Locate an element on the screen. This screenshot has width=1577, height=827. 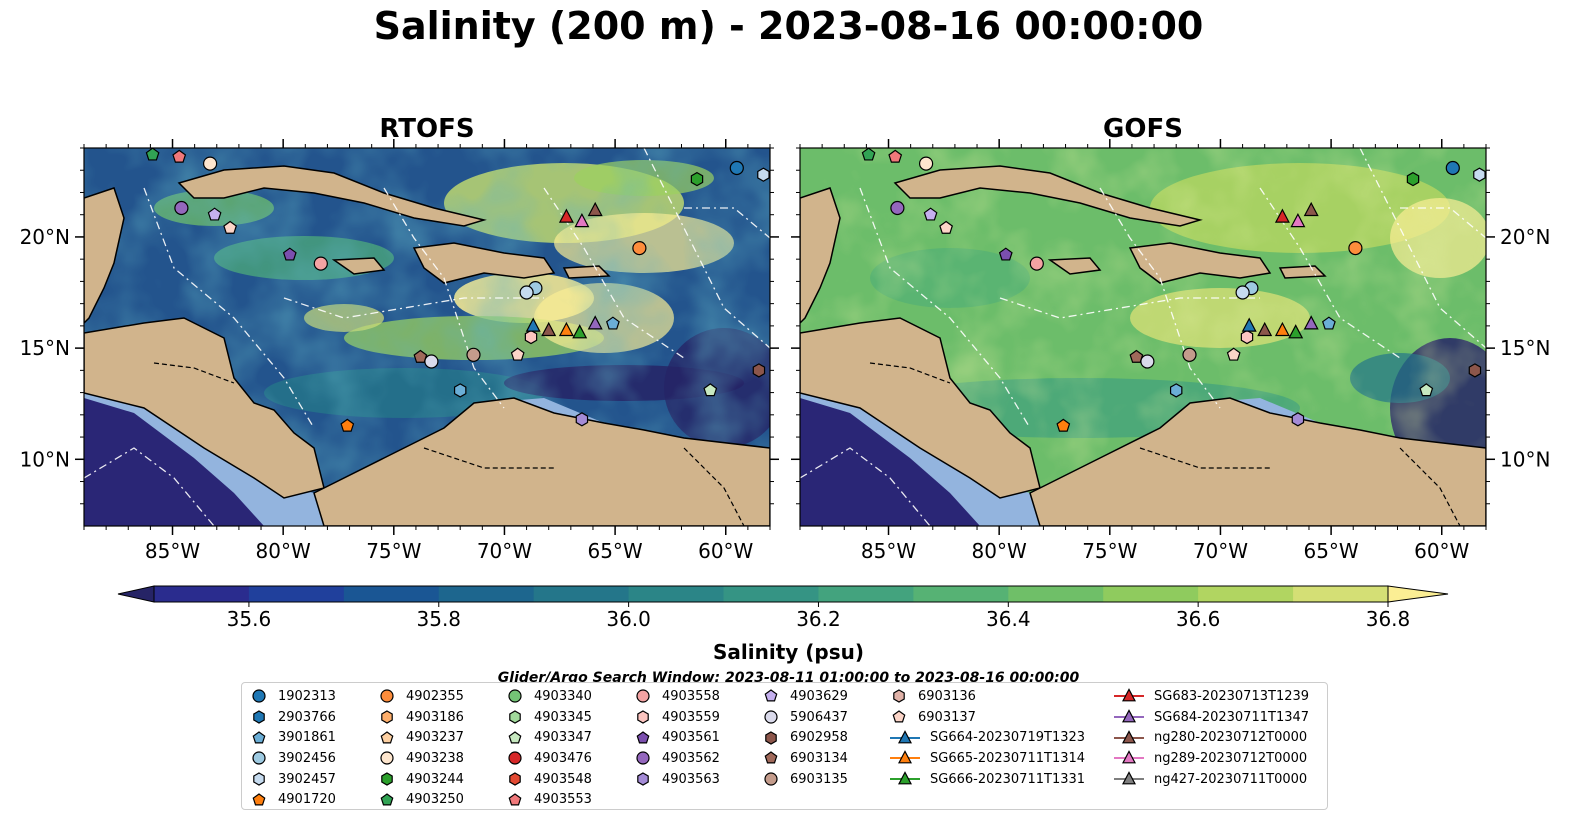
legend-label: 4903347 is located at coordinates (563, 738).